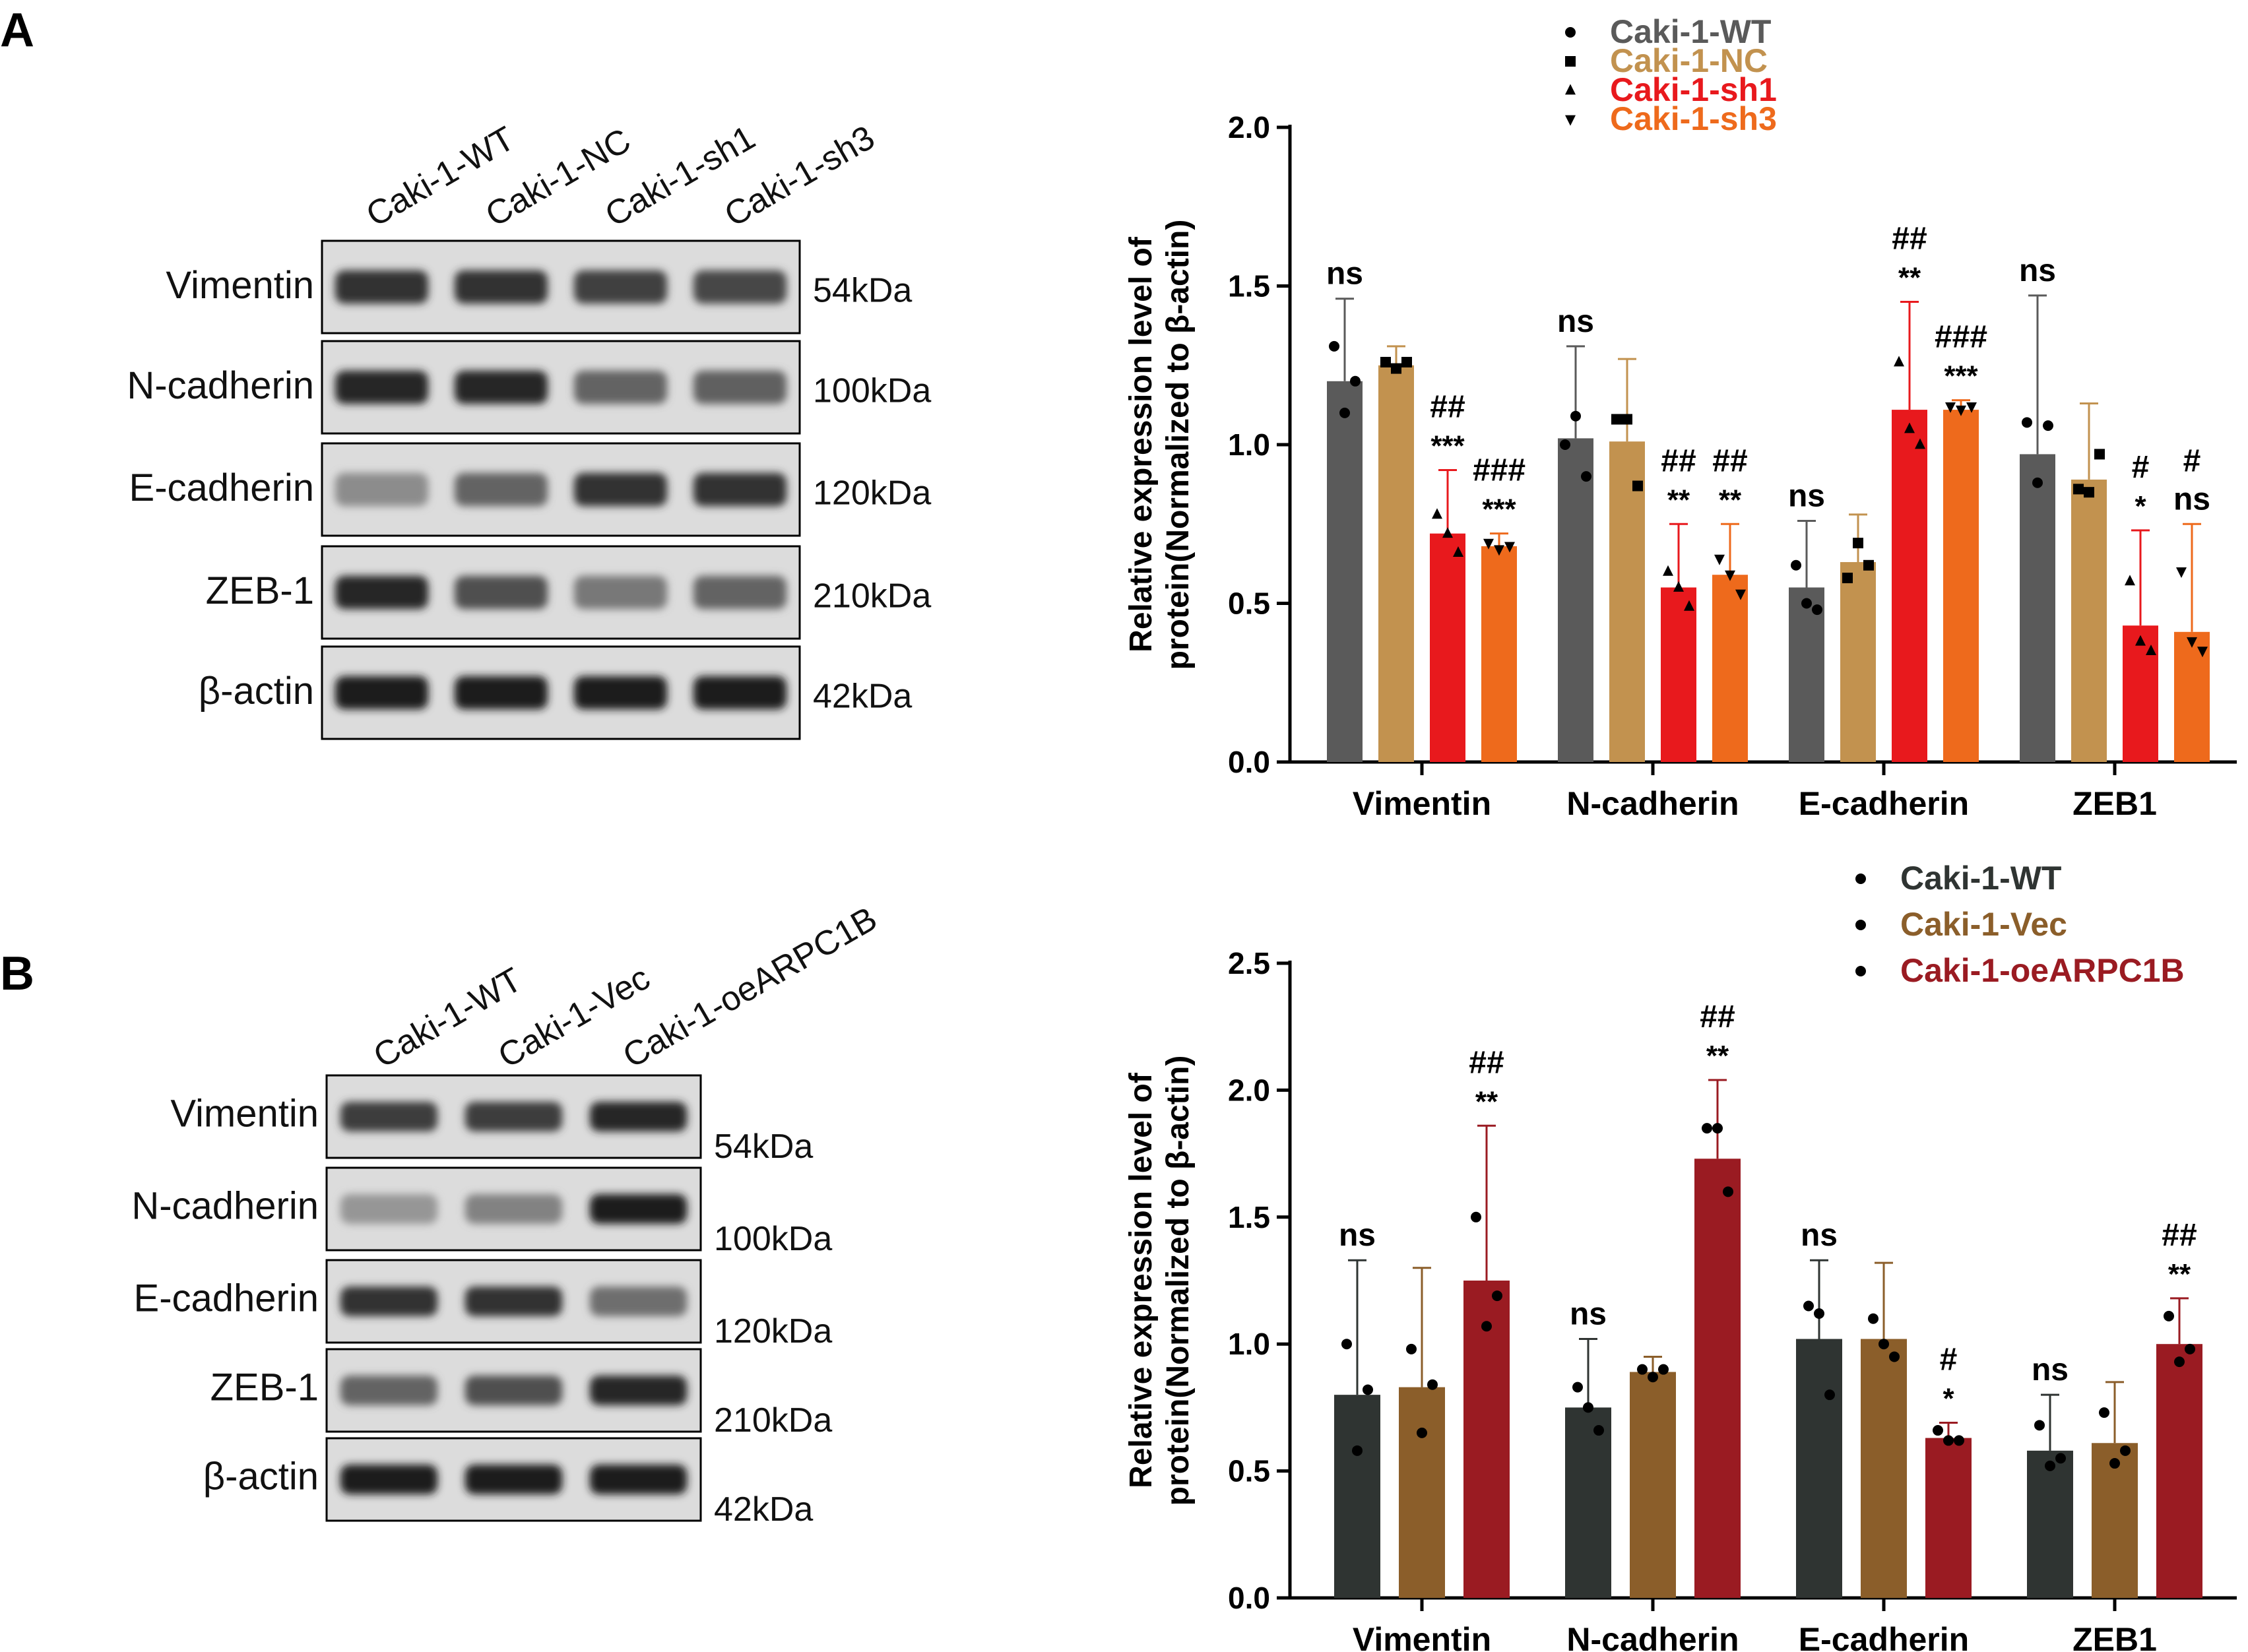 This screenshot has height=1652, width=2248. What do you see at coordinates (1141, 444) in the screenshot?
I see `y-axis-label-line: Relative expression level of` at bounding box center [1141, 444].